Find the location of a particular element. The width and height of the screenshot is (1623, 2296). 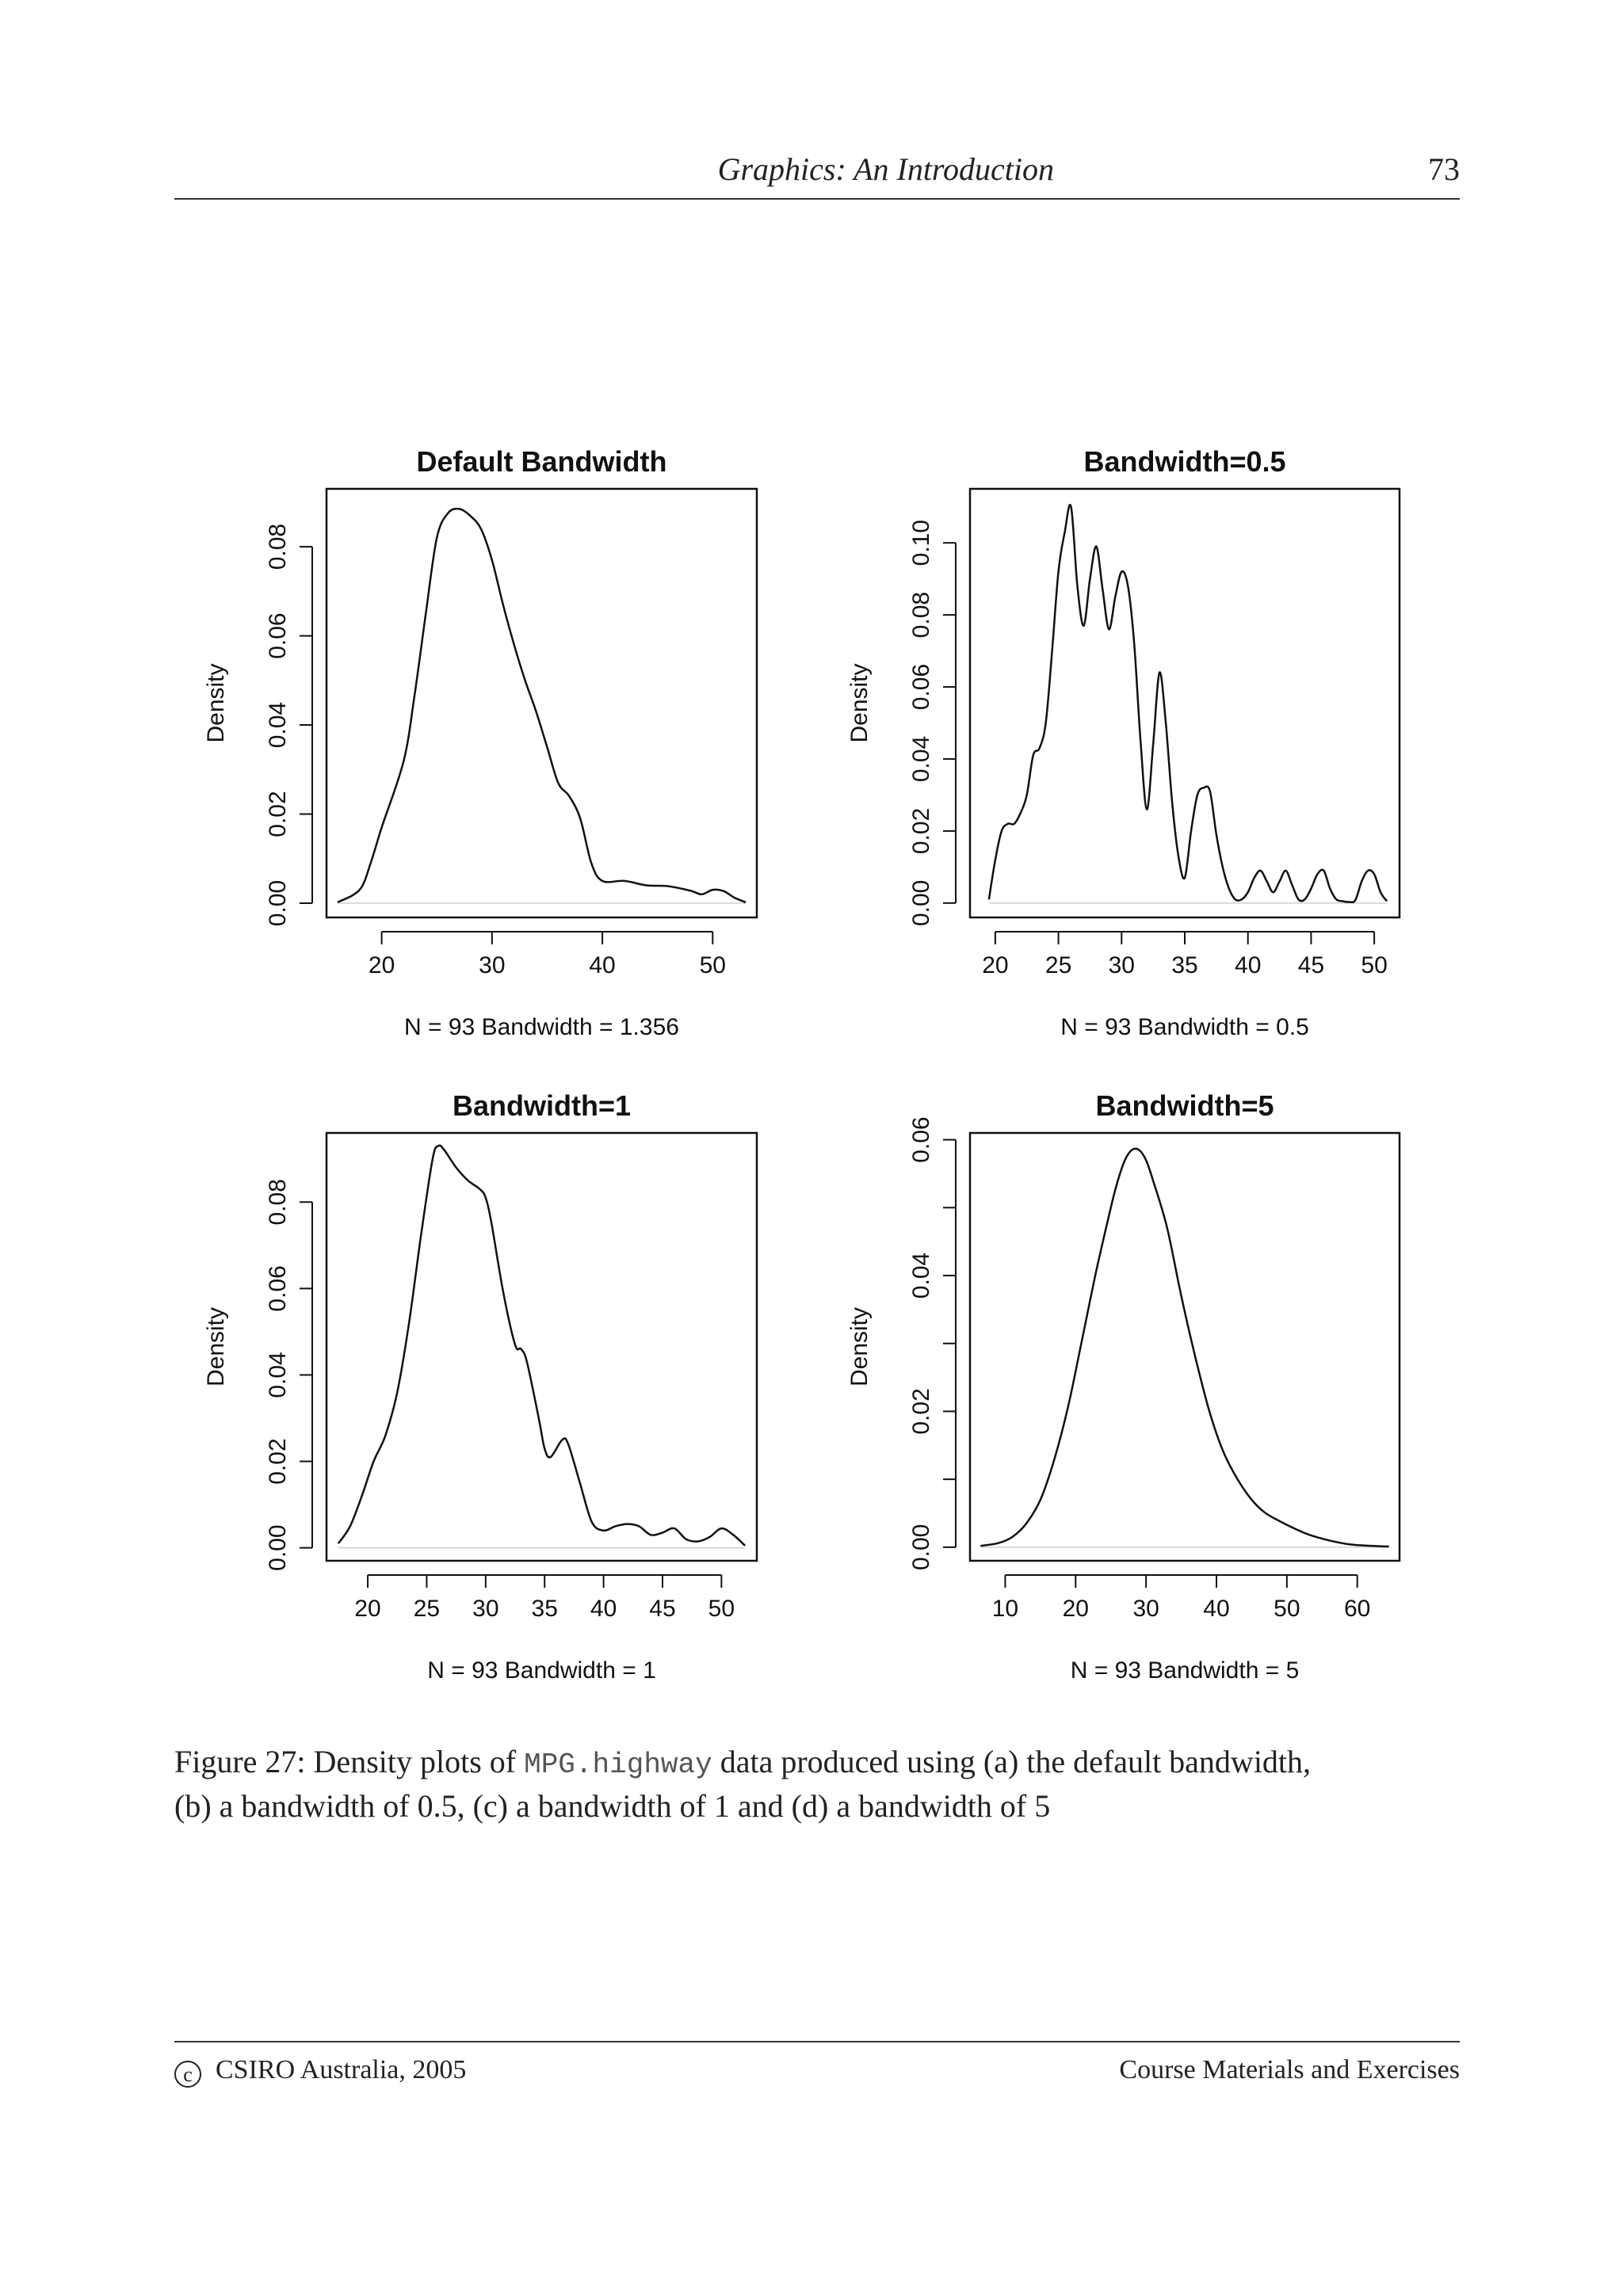

x-axis-label: N = 93 Bandwidth = 0.5 is located at coordinates (1184, 1027).